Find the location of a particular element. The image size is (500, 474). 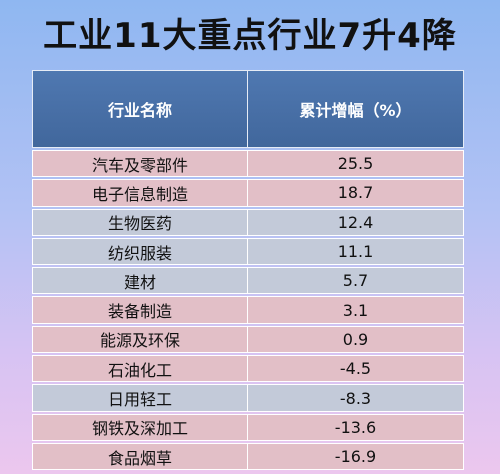

header-industry-name: 行业名称 is located at coordinates (140, 109).